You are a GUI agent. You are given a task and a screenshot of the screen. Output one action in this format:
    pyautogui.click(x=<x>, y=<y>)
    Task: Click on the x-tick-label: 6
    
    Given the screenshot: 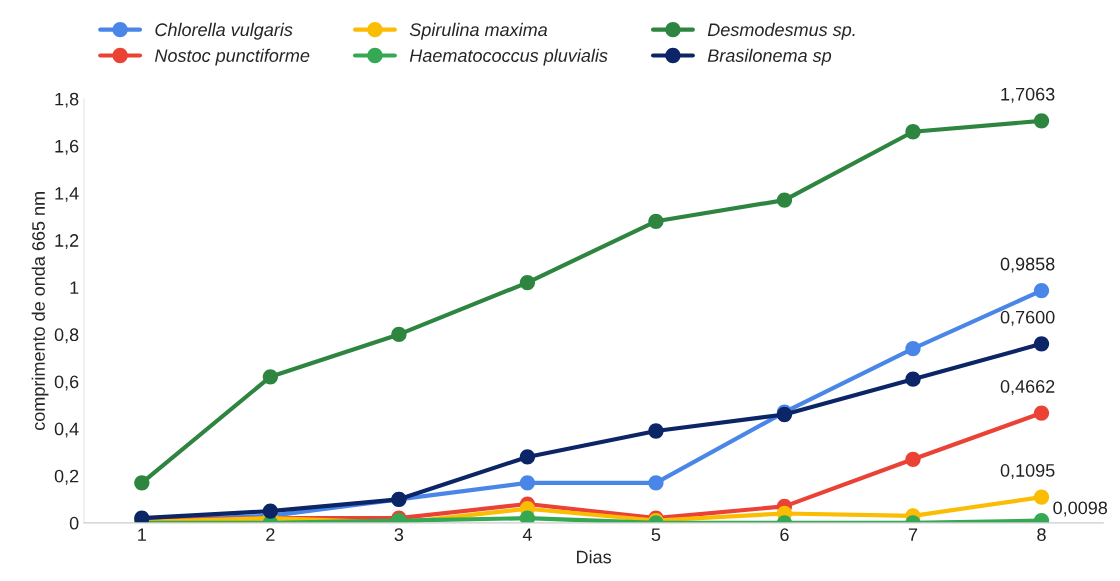 What is the action you would take?
    pyautogui.click(x=784, y=535)
    